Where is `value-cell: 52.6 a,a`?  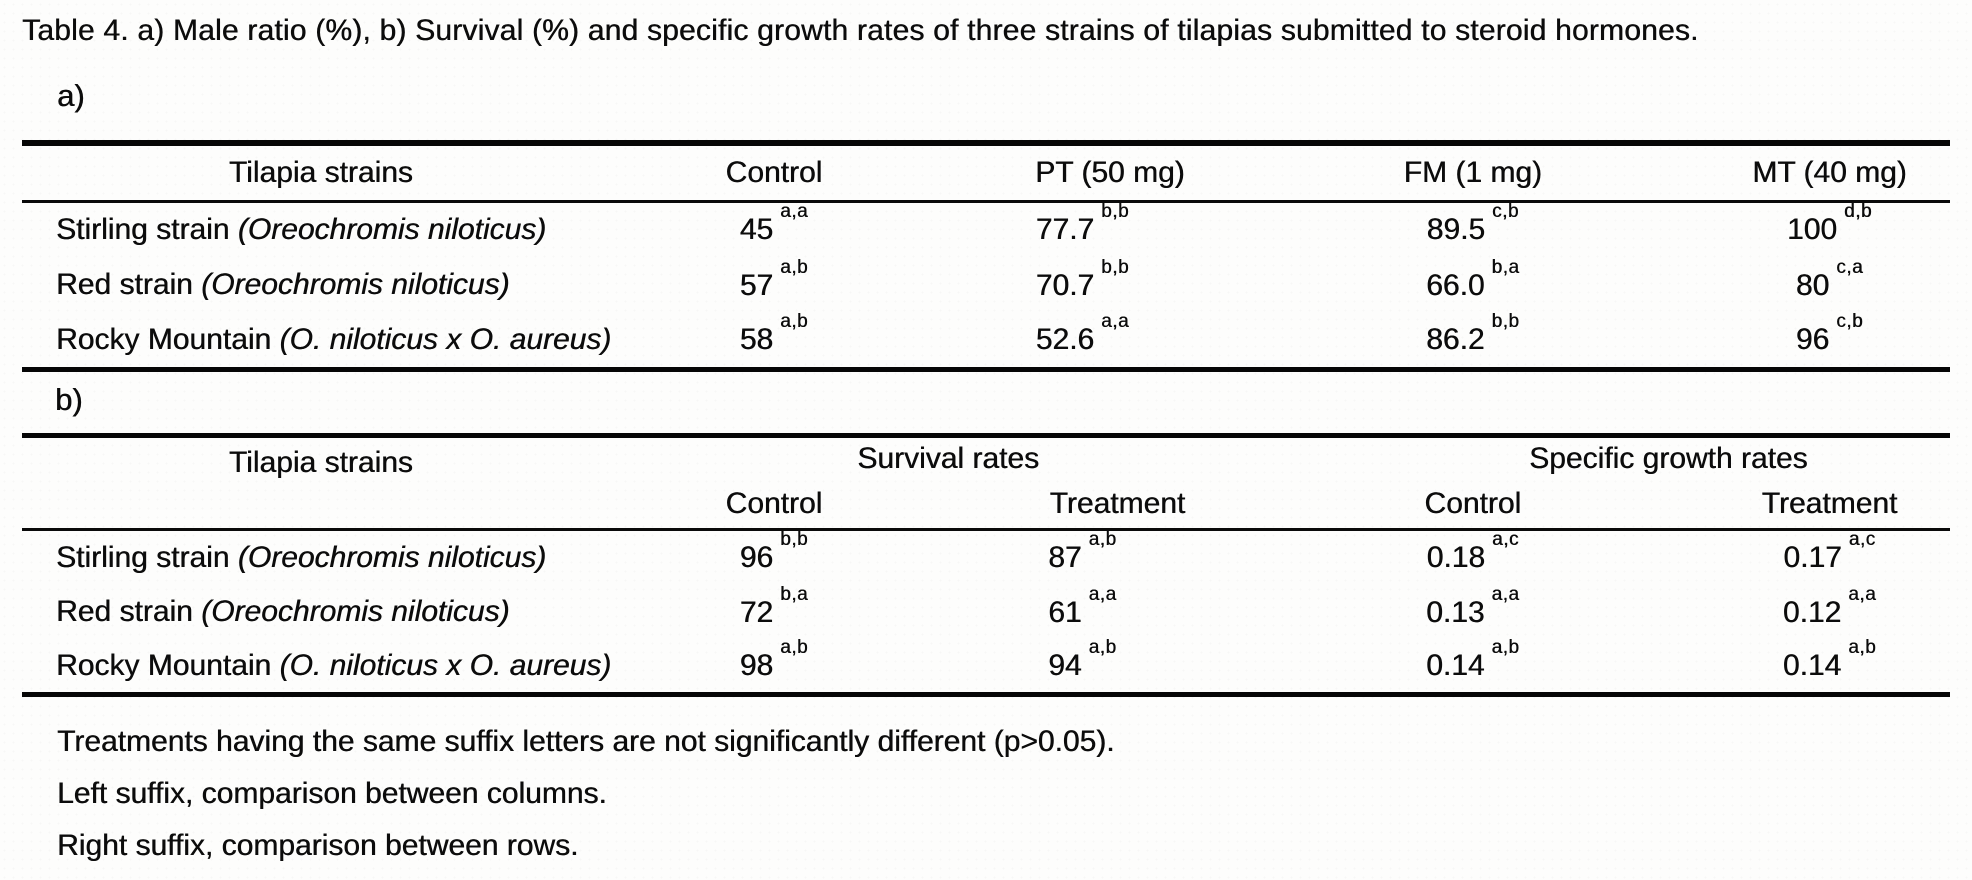
value-cell: 52.6 a,a is located at coordinates (1082, 340).